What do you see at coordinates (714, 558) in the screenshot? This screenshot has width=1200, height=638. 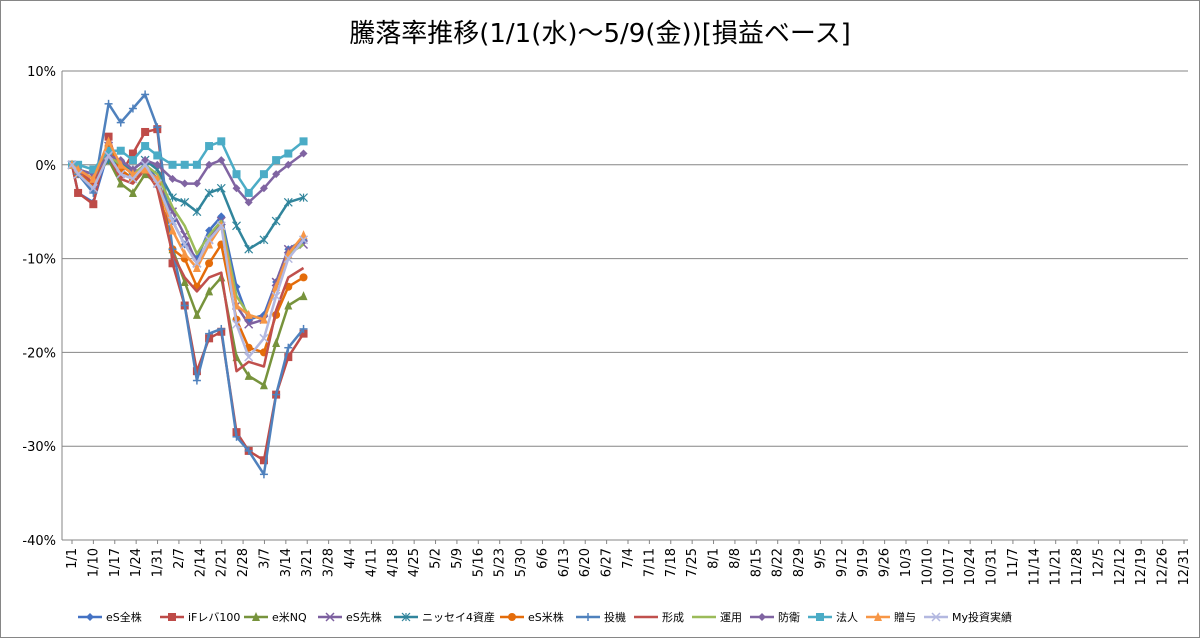 I see `x-tick-label: 8/1` at bounding box center [714, 558].